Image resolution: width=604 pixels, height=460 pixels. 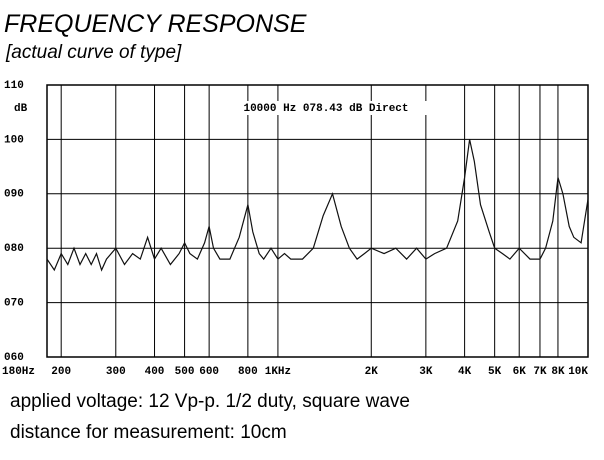 What do you see at coordinates (14, 358) in the screenshot?
I see `y-tick-label: 060` at bounding box center [14, 358].